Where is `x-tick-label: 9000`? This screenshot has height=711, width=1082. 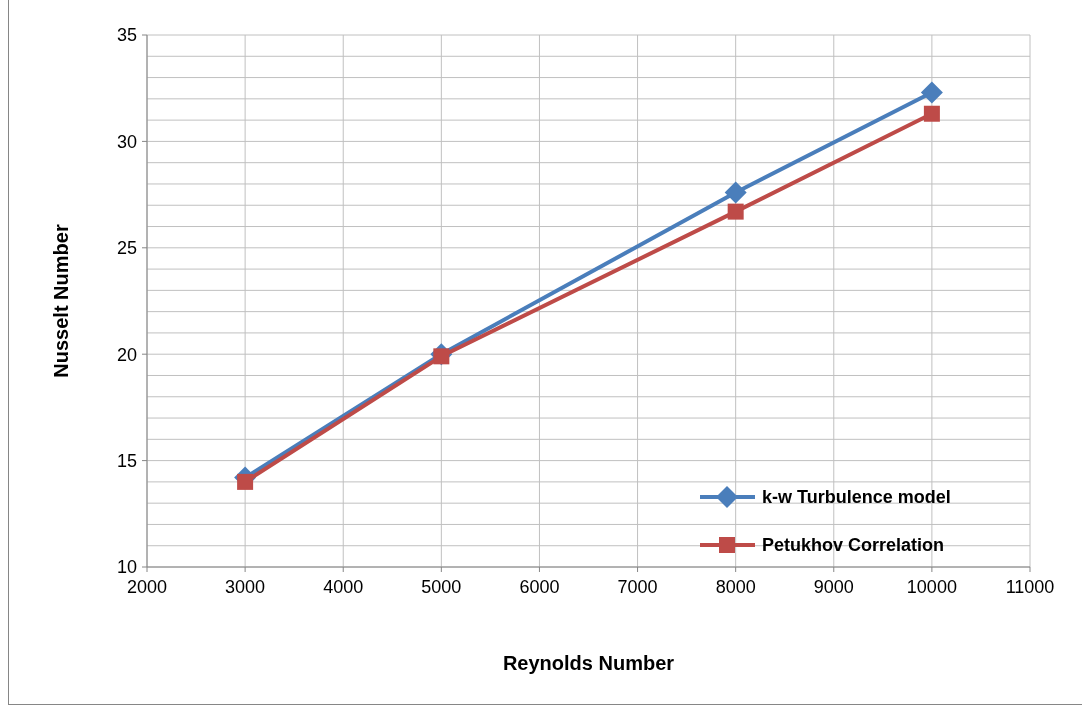 x-tick-label: 9000 is located at coordinates (833, 587).